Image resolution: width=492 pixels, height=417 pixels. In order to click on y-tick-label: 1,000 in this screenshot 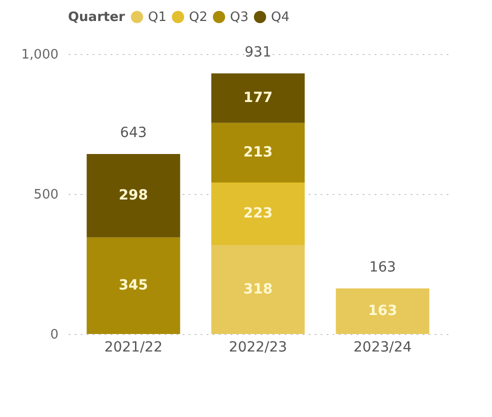, I will do `click(39, 55)`.